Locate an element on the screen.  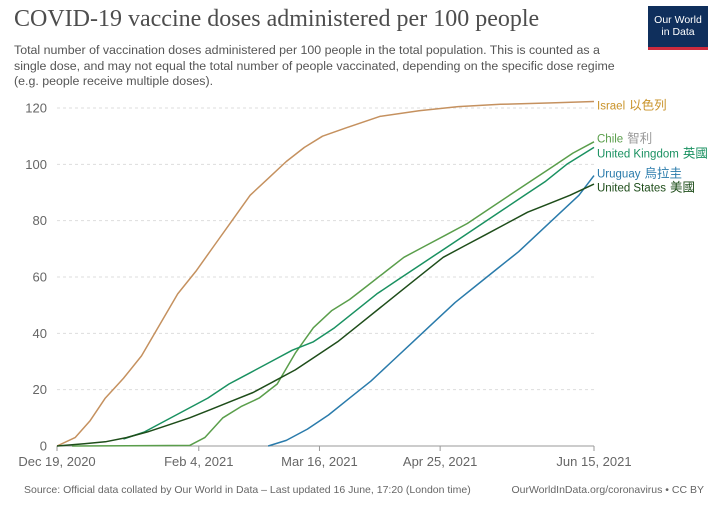
series-label-uruguay: Uruguay 烏拉圭 is located at coordinates (639, 173).